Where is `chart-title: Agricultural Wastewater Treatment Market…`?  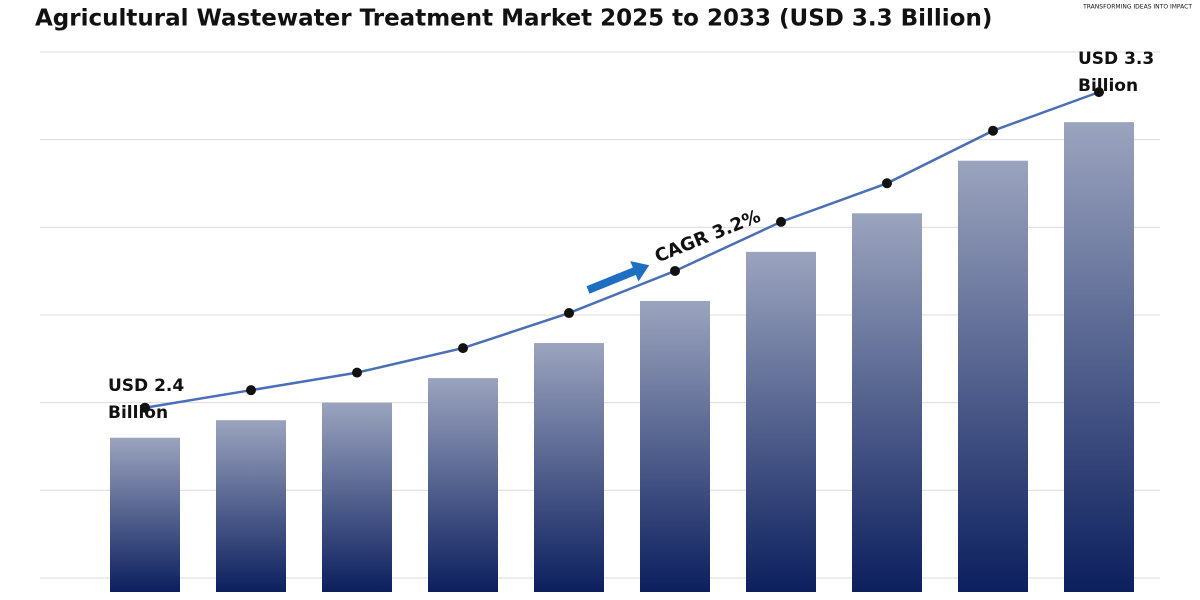 chart-title: Agricultural Wastewater Treatment Market… is located at coordinates (513, 19).